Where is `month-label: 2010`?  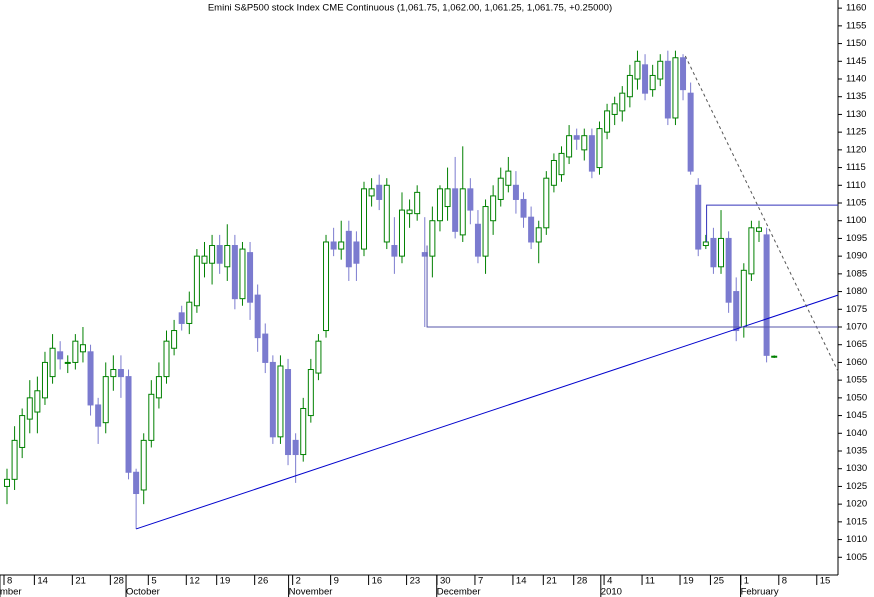 month-label: 2010 is located at coordinates (611, 592).